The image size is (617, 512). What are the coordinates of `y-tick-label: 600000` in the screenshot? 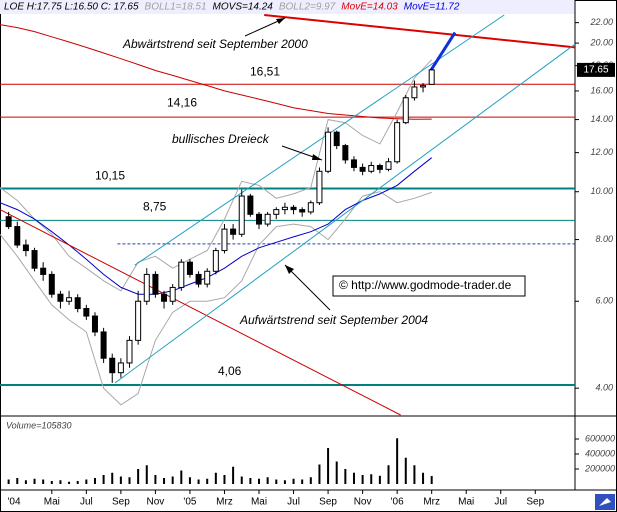 It's located at (600, 438).